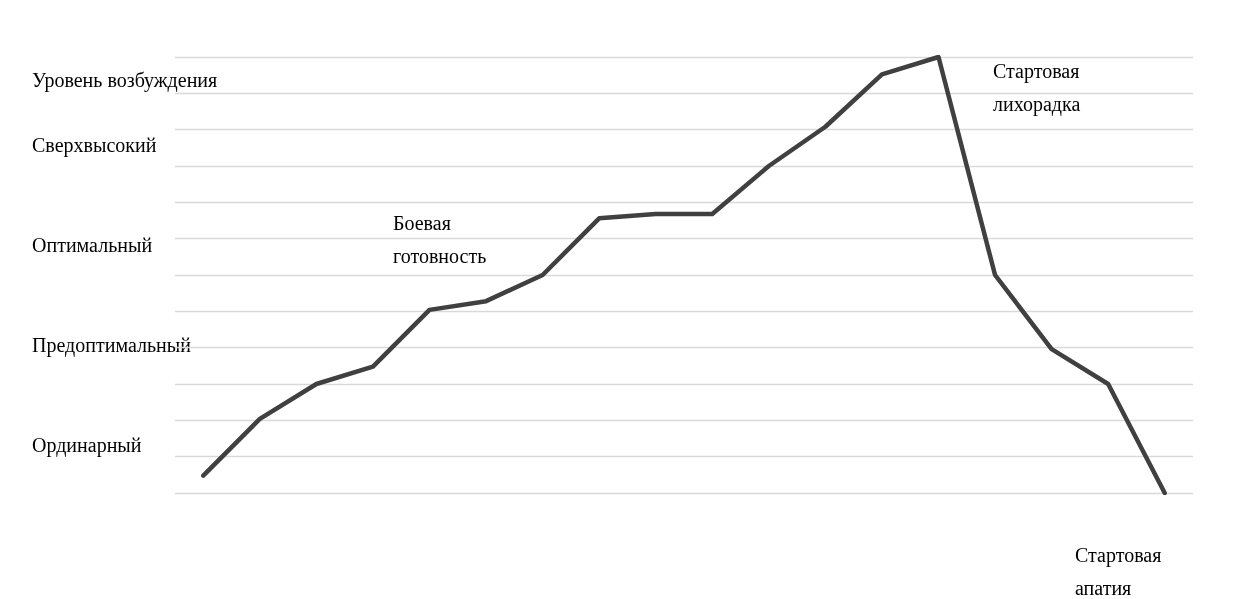 The height and width of the screenshot is (599, 1256). Describe the element at coordinates (94, 145) in the screenshot. I see `text: Сверхвысокий` at that location.